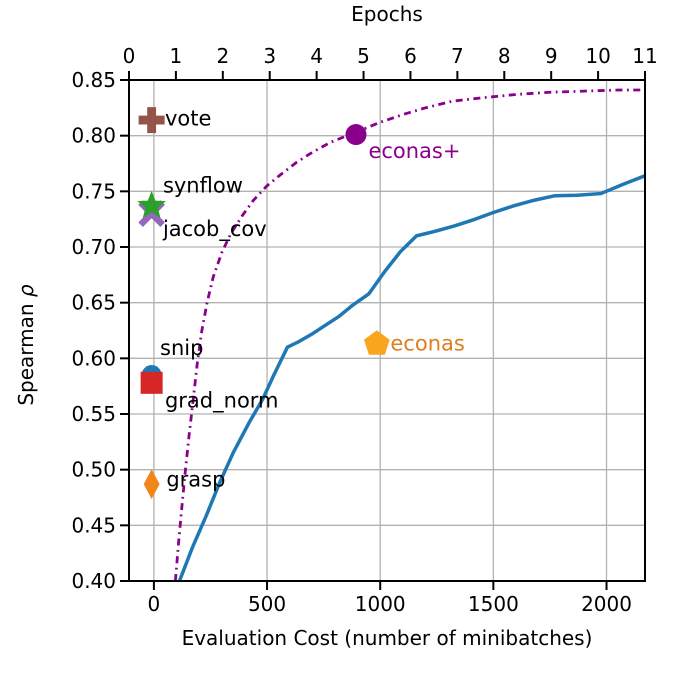 The width and height of the screenshot is (684, 683). What do you see at coordinates (93, 414) in the screenshot?
I see `y-tick-label: 0.55` at bounding box center [93, 414].